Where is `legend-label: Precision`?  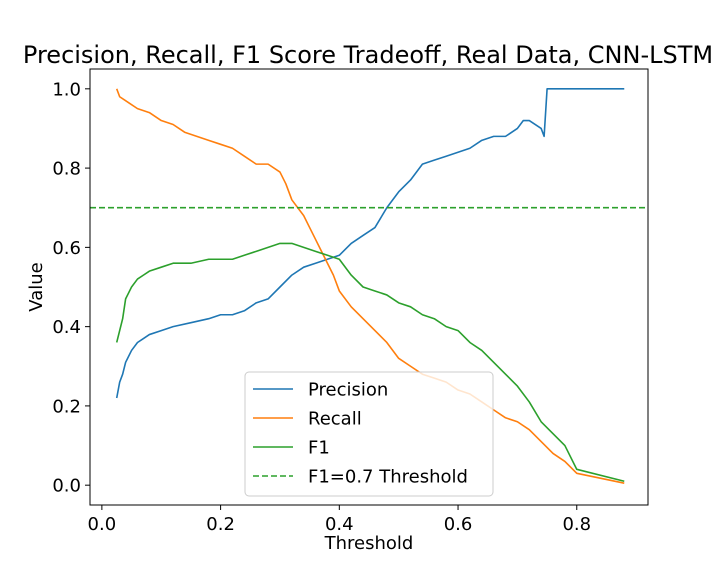 legend-label: Precision is located at coordinates (348, 390).